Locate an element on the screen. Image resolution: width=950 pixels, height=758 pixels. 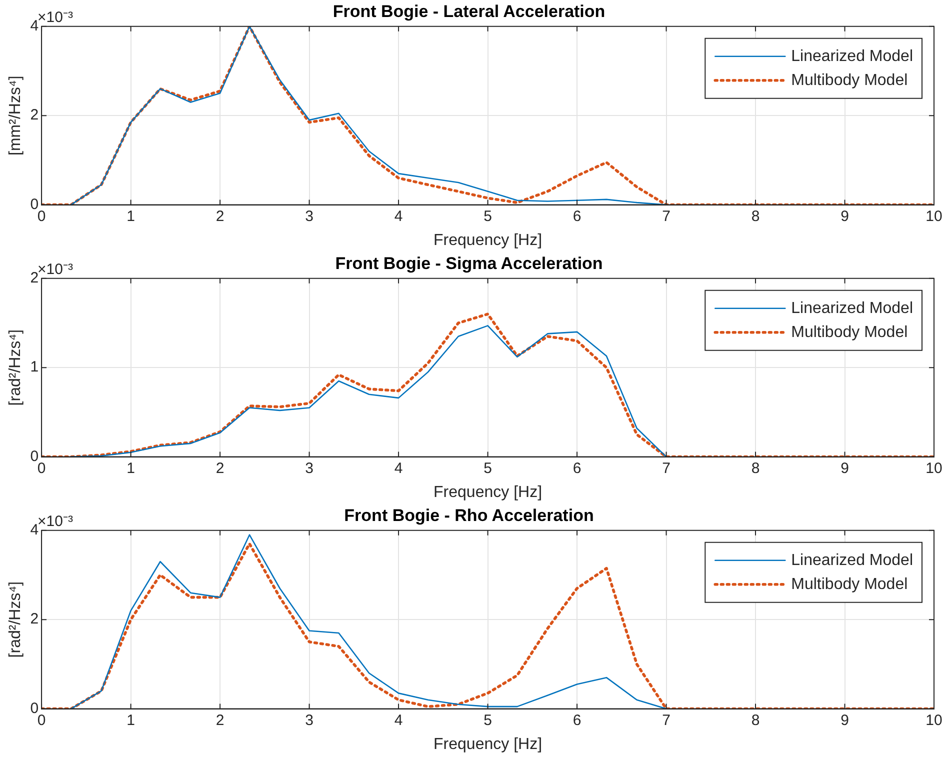
chart-title: Front Bogie - Sigma Acceleration is located at coordinates (469, 263).